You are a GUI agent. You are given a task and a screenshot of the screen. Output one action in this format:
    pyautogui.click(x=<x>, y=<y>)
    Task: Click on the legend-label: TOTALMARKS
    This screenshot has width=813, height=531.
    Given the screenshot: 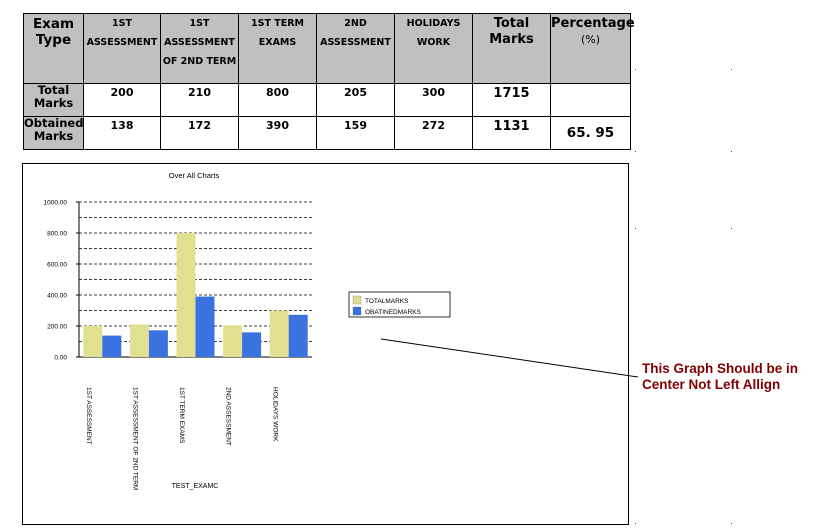 What is the action you would take?
    pyautogui.click(x=387, y=301)
    